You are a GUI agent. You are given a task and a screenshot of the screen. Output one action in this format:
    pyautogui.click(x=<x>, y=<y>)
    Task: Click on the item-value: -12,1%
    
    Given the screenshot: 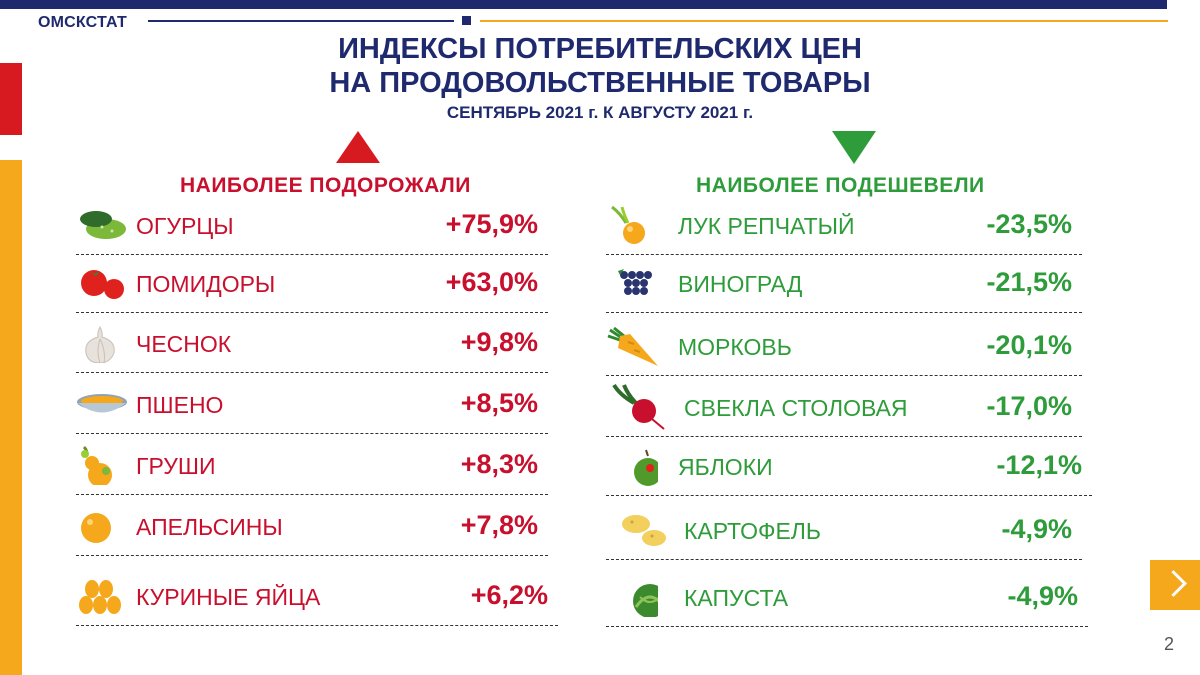 What is the action you would take?
    pyautogui.click(x=1039, y=465)
    